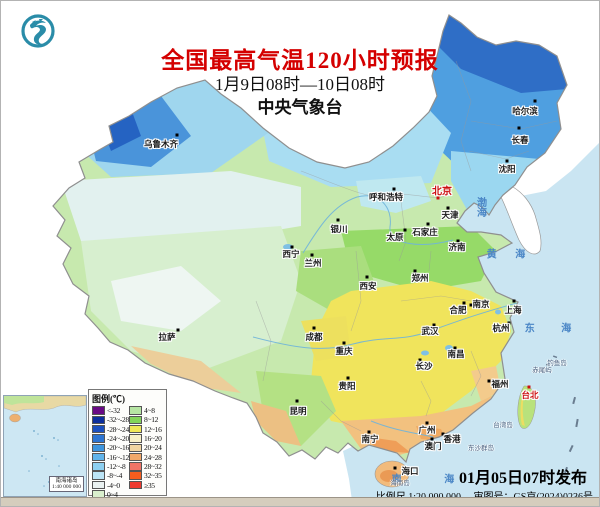 This screenshot has width=600, height=507. I want to click on legend-title: 图例(℃), so click(108, 399).